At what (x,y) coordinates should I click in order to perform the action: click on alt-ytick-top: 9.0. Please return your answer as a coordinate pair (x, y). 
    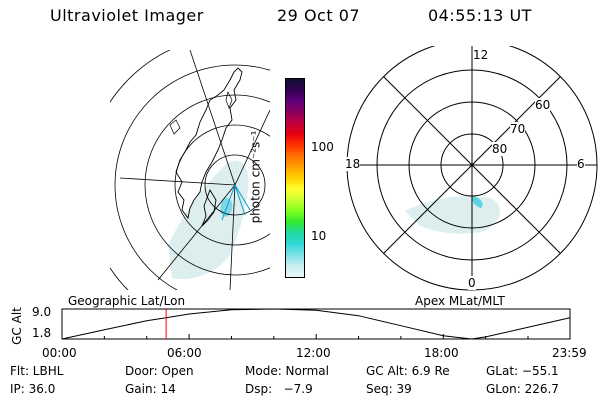
    Looking at the image, I should click on (42, 312).